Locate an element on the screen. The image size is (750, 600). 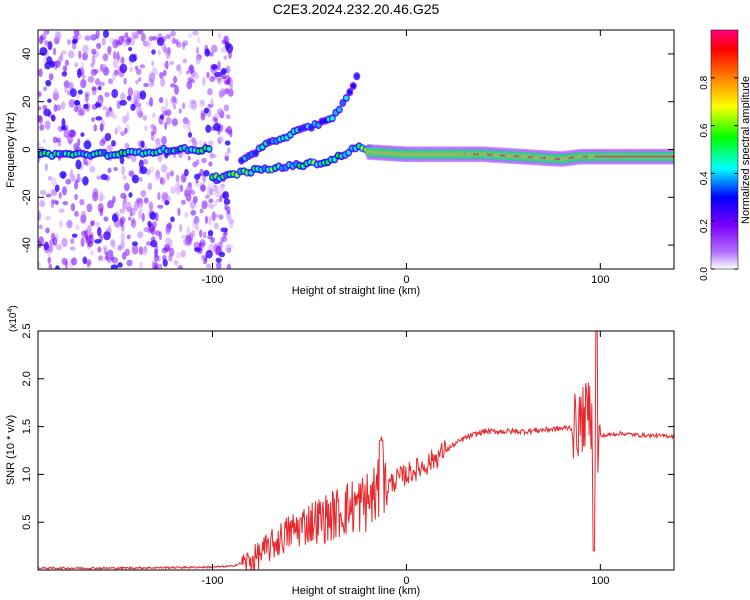
snr-y-label: SNR (10 * v/v) is located at coordinates (11, 450).